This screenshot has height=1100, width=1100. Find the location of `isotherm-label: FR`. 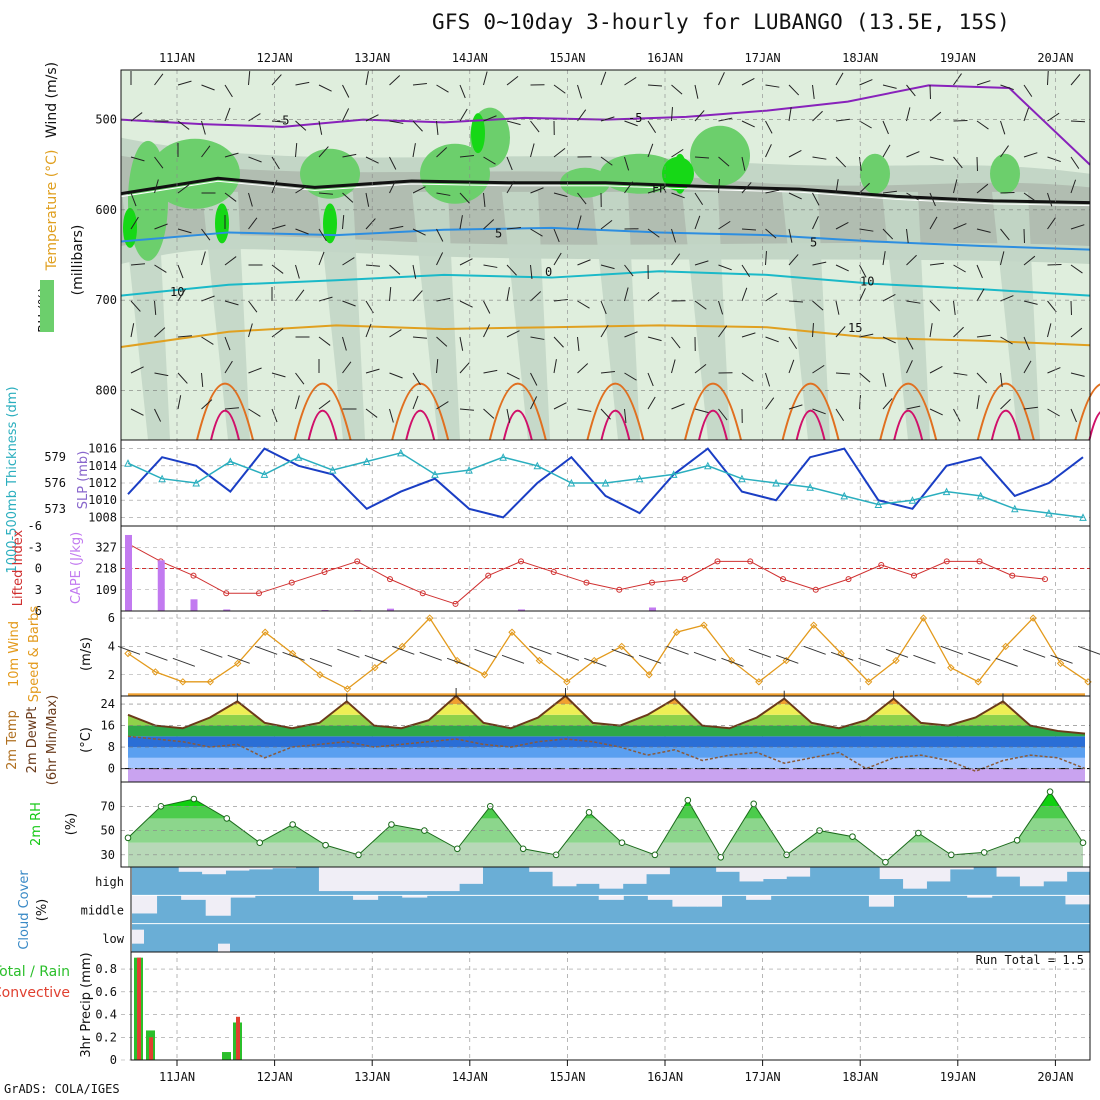

isotherm-label: FR is located at coordinates (659, 188).